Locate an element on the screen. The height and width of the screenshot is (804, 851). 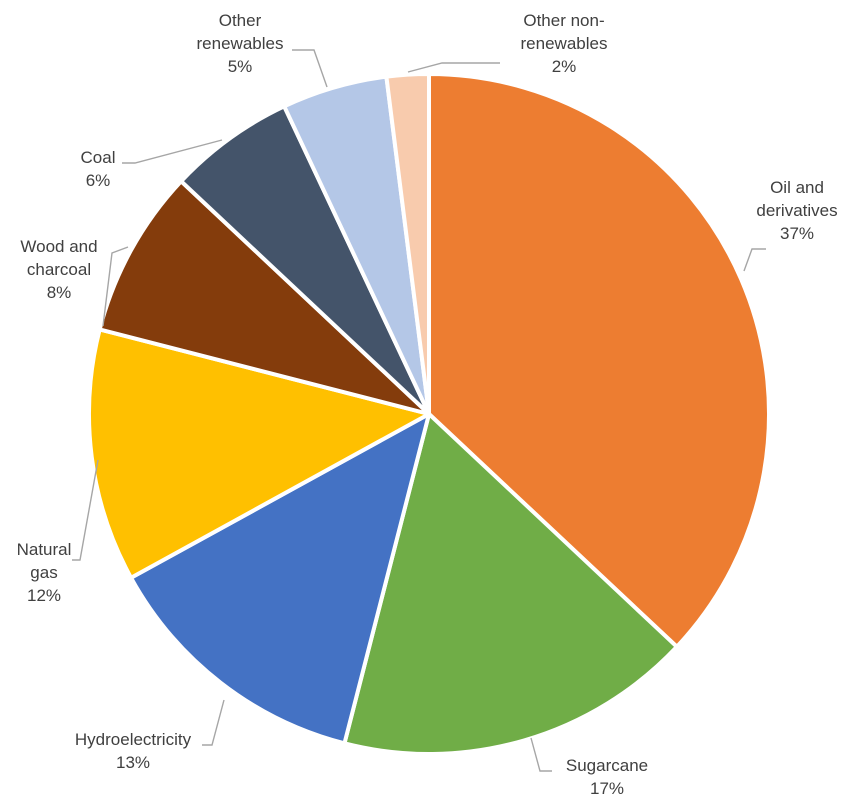
slice-value-label: 8% is located at coordinates (59, 292).